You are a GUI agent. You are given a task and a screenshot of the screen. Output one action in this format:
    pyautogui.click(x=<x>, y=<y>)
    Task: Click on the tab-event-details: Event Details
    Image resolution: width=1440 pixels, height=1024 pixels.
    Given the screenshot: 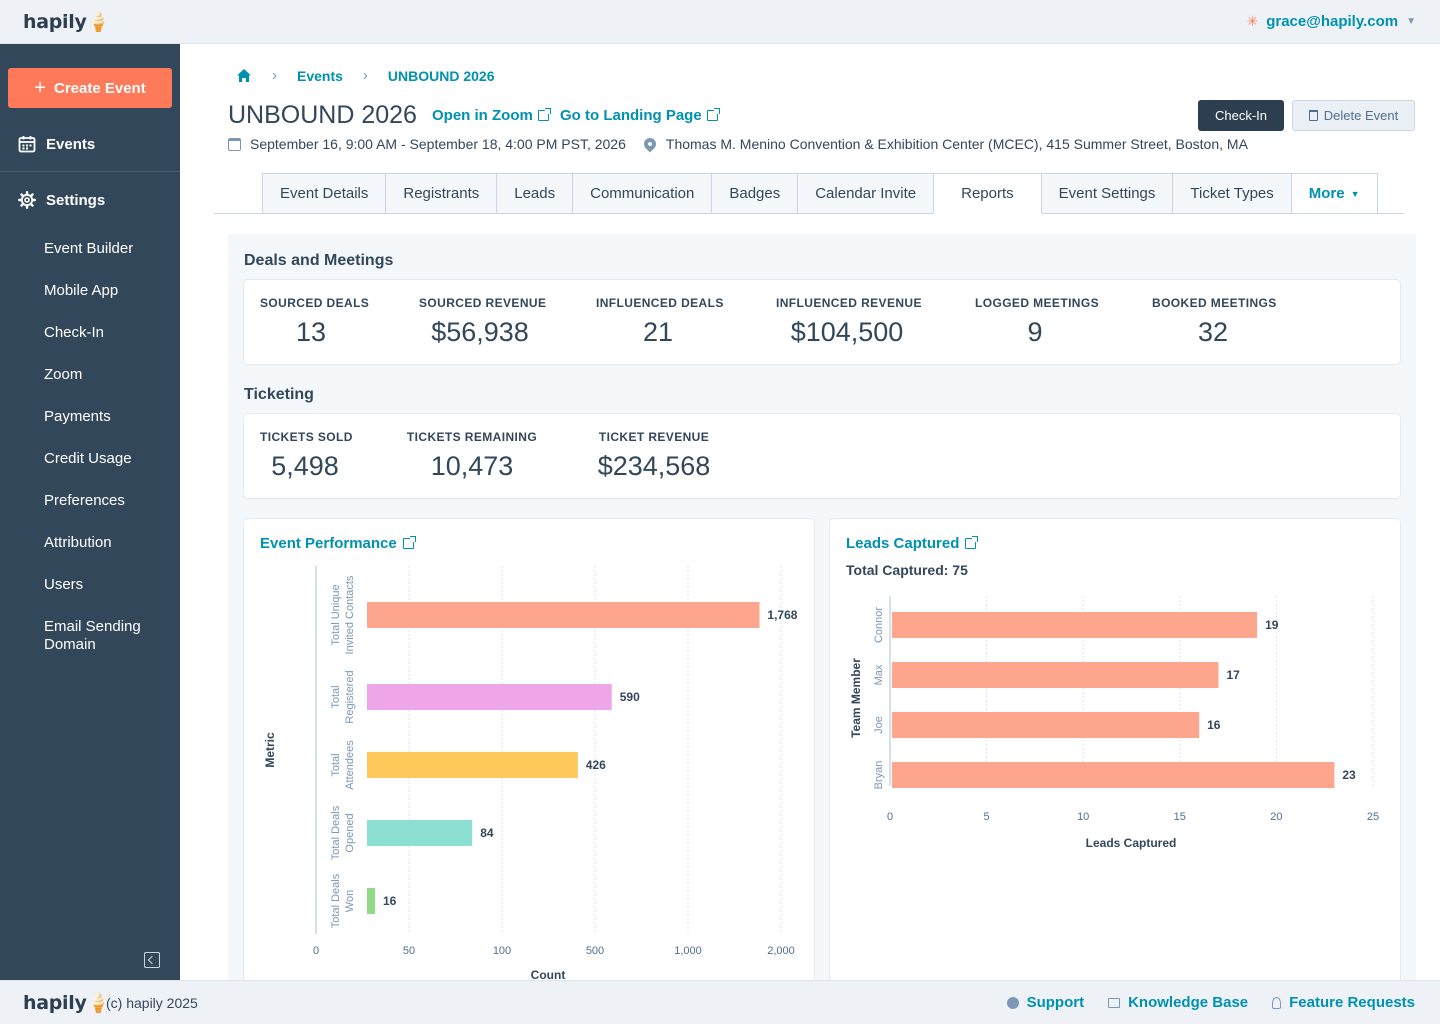 What is the action you would take?
    pyautogui.click(x=324, y=193)
    